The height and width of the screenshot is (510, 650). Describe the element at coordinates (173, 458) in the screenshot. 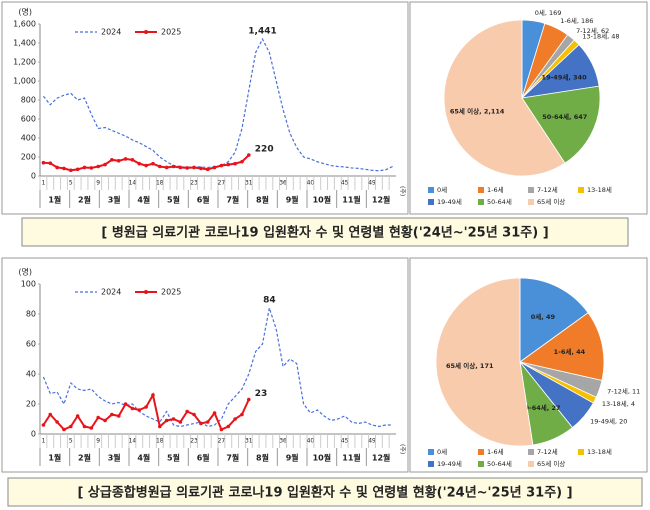

I see `month-label: 5월` at that location.